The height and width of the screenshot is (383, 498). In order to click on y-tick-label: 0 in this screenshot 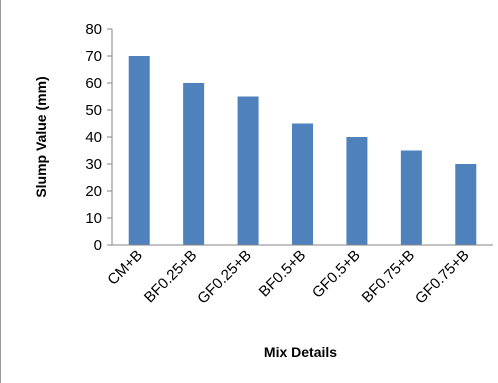, I will do `click(98, 245)`.